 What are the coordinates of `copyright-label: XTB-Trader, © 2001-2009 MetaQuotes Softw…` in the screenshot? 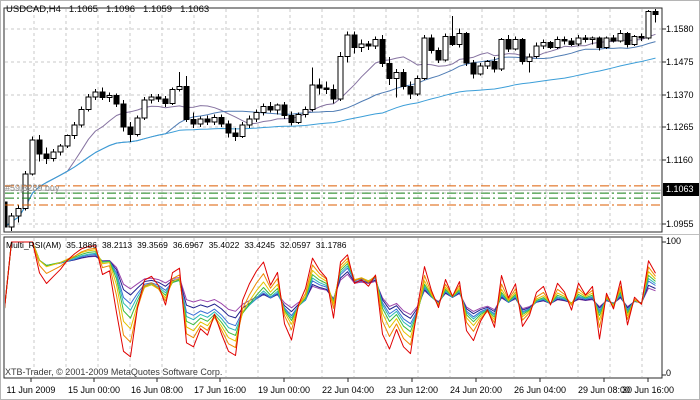 It's located at (114, 372).